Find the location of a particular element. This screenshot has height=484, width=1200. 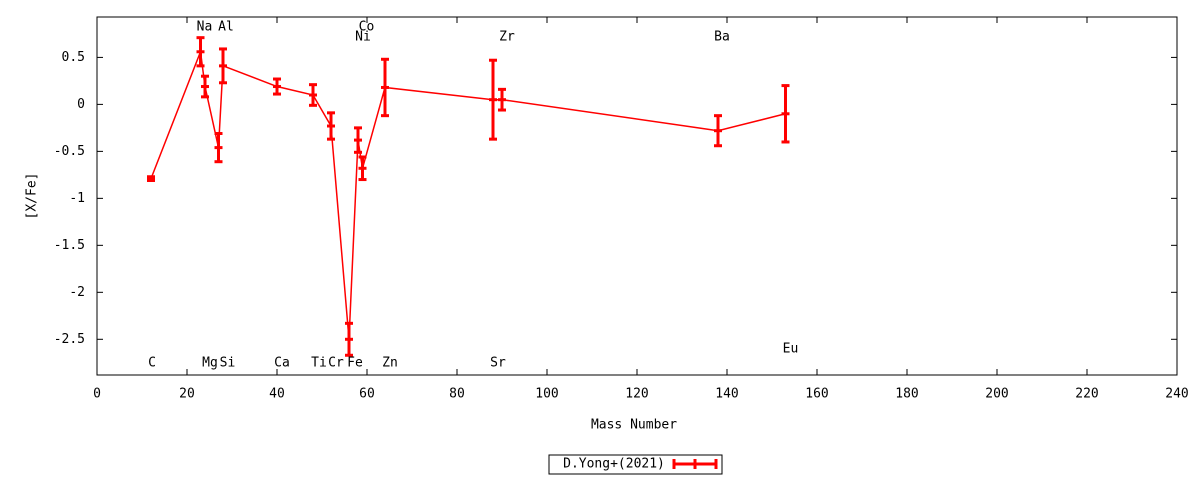

x-tick-label: 40 is located at coordinates (277, 394).